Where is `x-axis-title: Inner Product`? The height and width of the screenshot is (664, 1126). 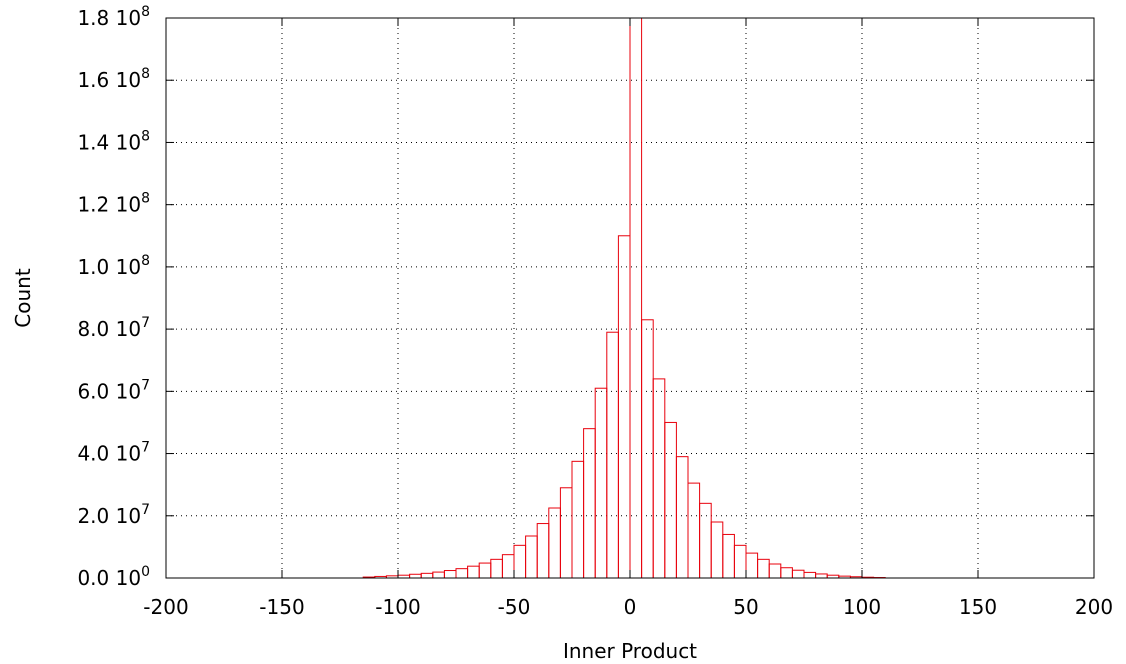 x-axis-title: Inner Product is located at coordinates (630, 651).